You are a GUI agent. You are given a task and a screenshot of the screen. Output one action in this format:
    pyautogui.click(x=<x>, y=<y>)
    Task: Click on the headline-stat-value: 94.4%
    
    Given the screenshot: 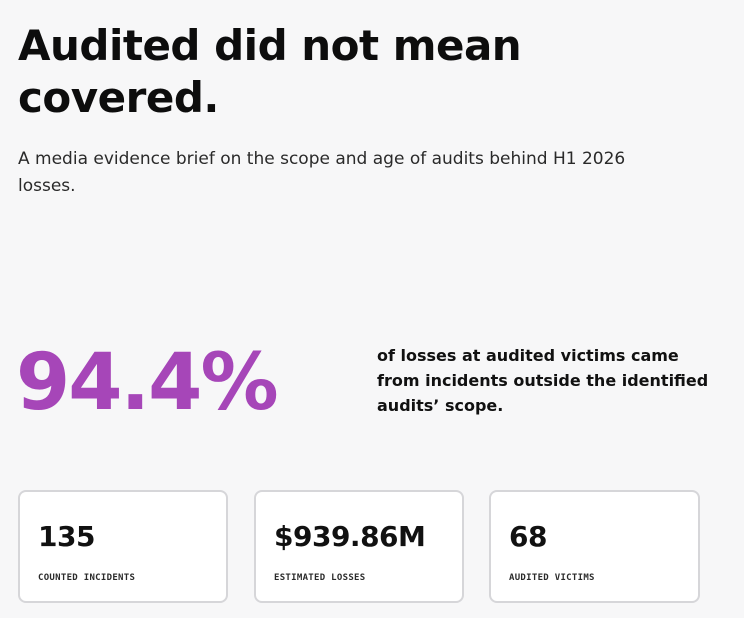 What is the action you would take?
    pyautogui.click(x=147, y=383)
    